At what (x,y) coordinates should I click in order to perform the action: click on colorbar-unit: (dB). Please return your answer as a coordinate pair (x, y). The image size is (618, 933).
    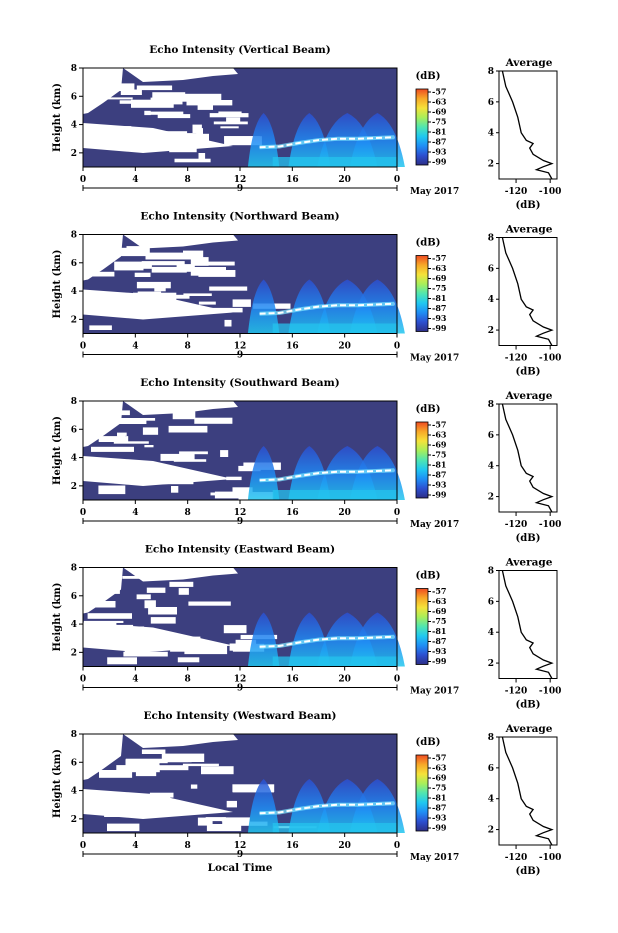
    Looking at the image, I should click on (428, 742).